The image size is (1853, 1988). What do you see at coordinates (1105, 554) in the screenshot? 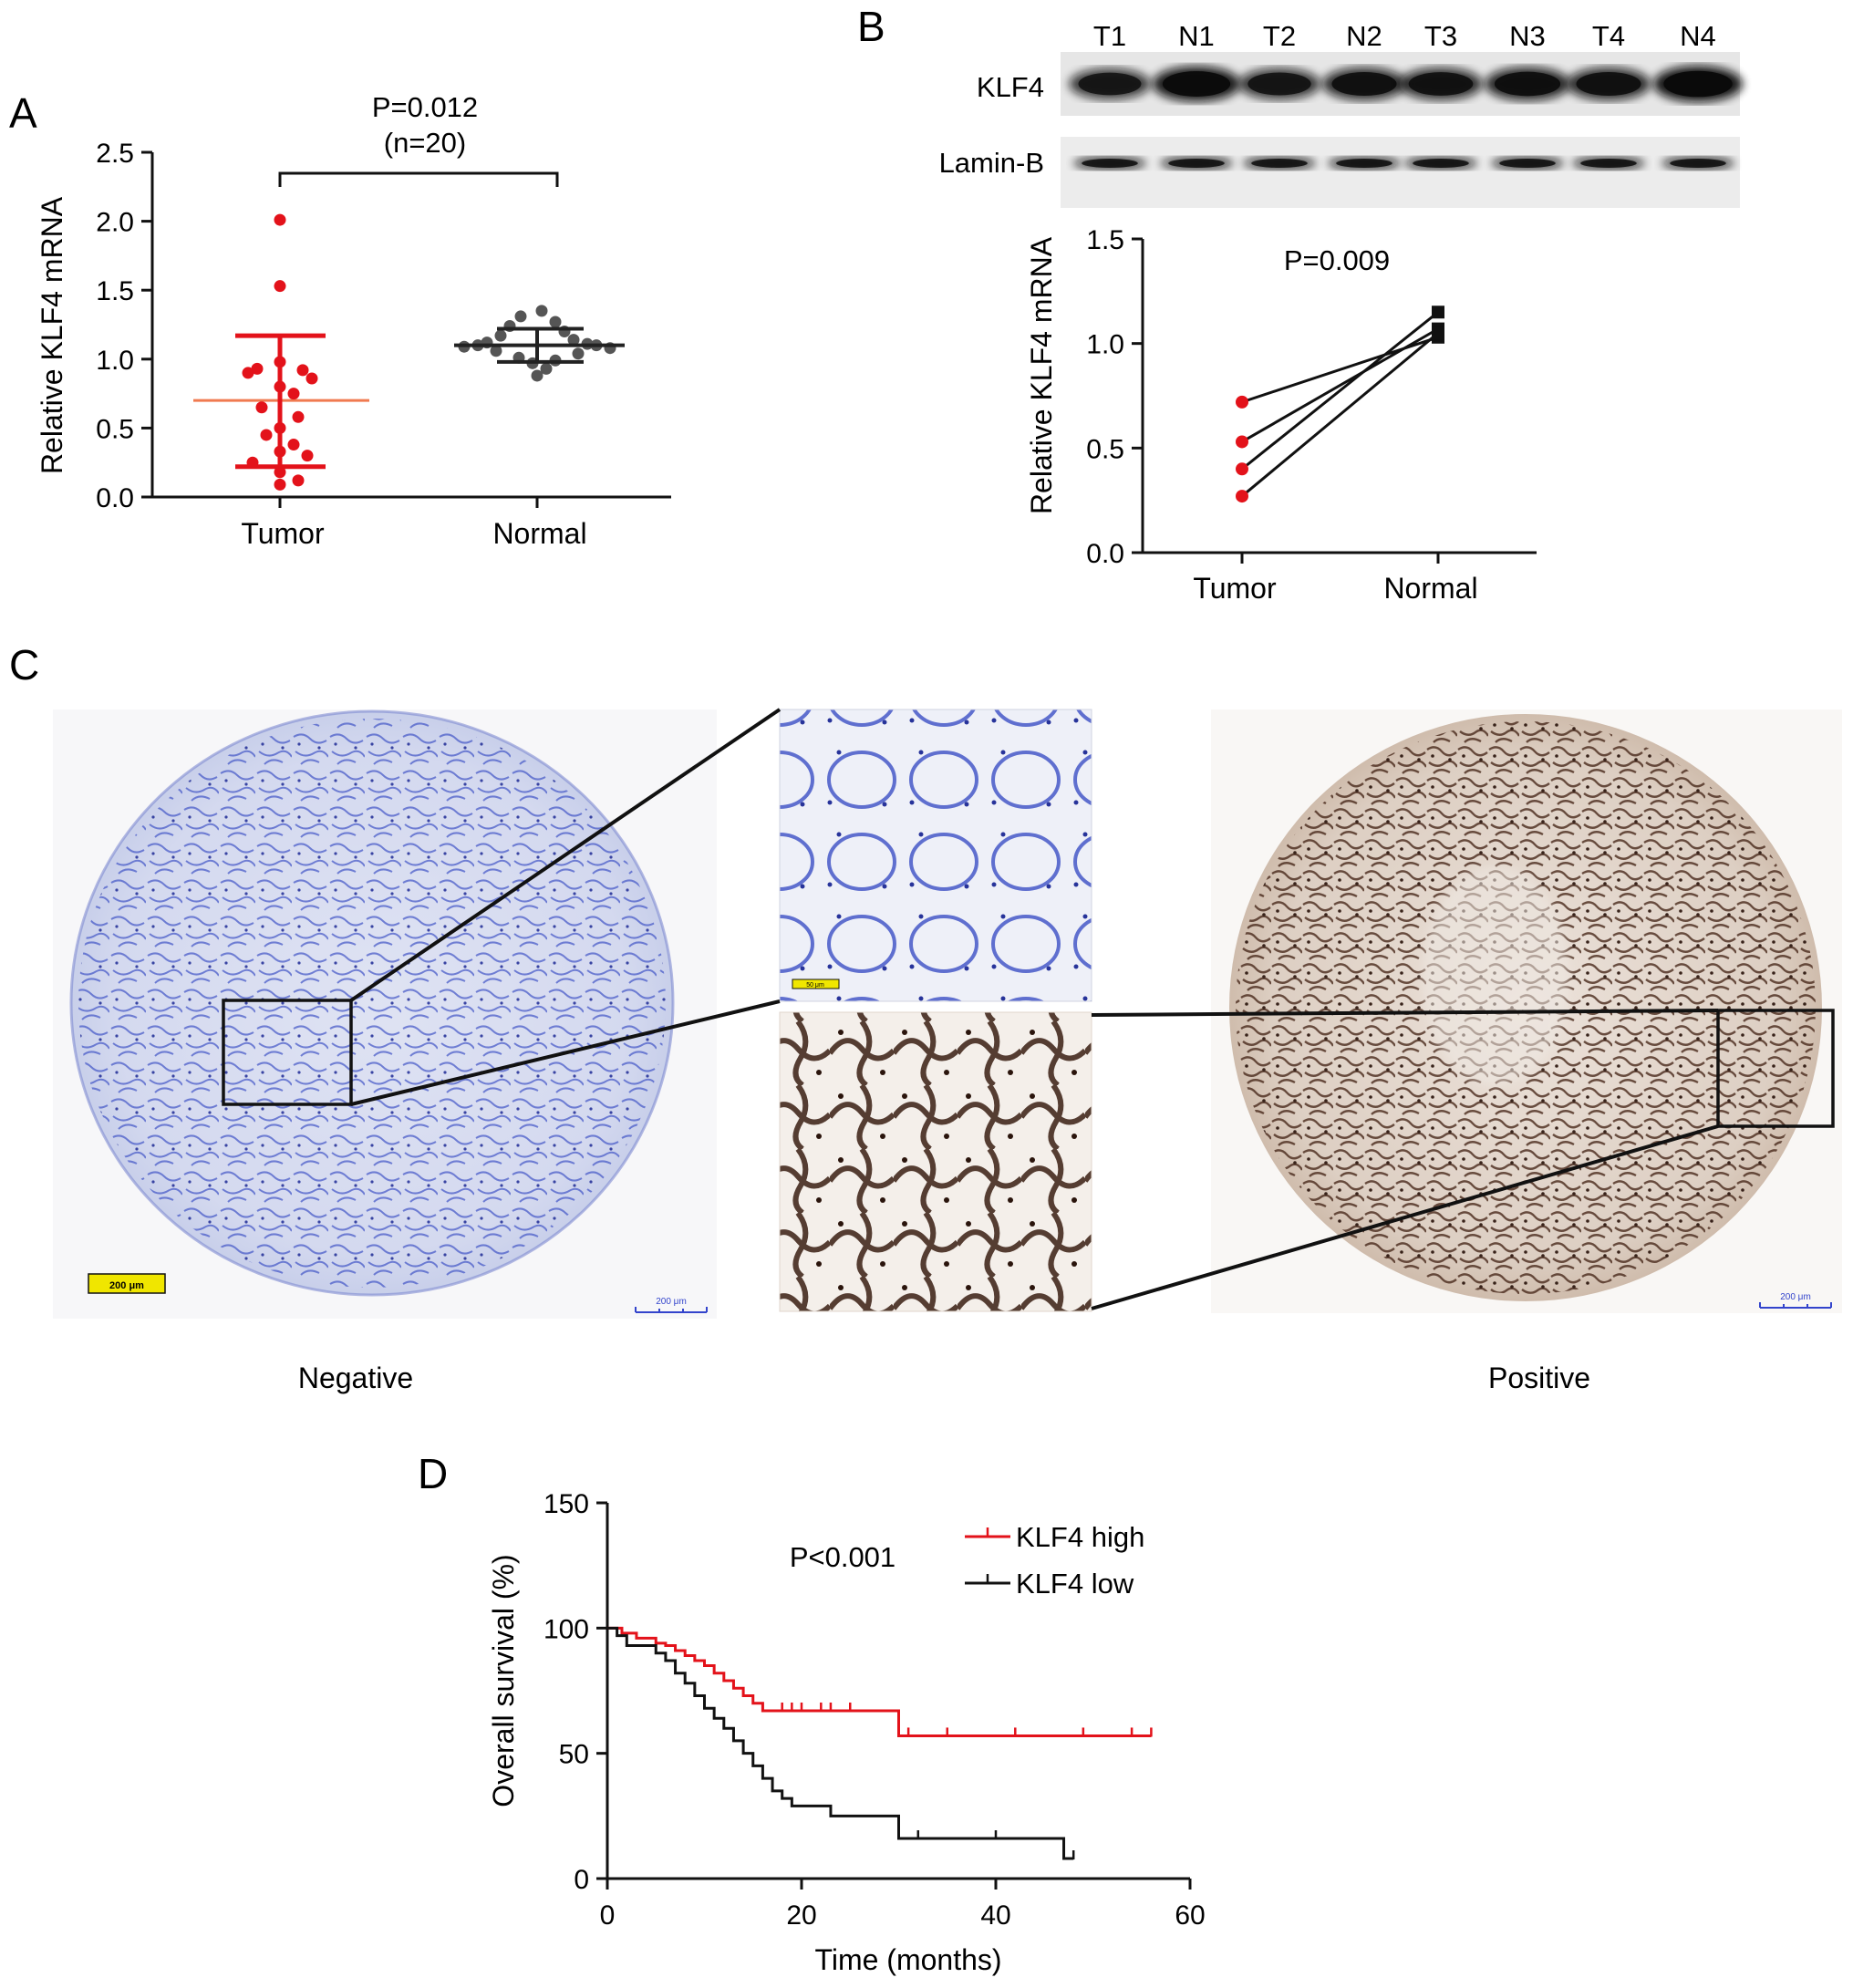
I see `panel-b-y-tick-label: 0.0` at bounding box center [1105, 554].